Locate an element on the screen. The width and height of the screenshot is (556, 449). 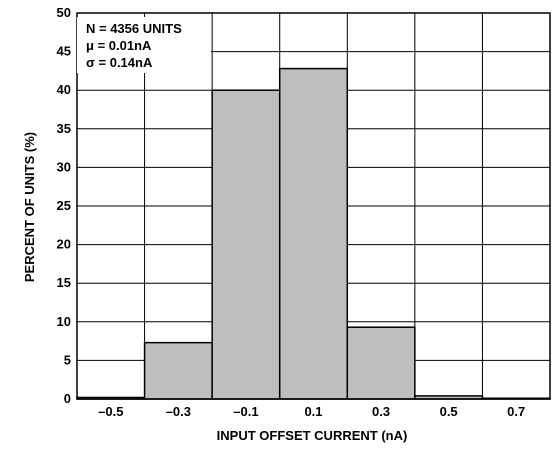
x-tick-label: 0.7 is located at coordinates (516, 411).